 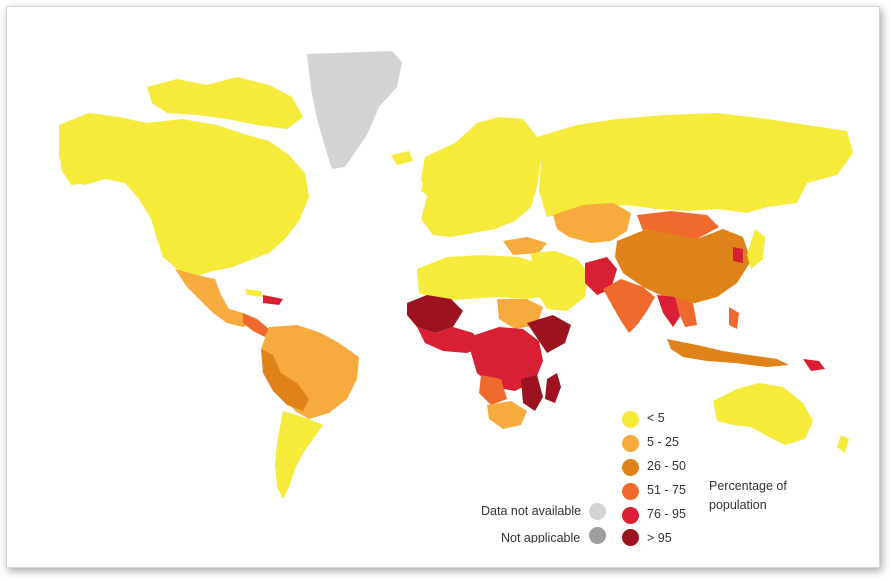 What do you see at coordinates (493, 390) in the screenshot?
I see `region-angola` at bounding box center [493, 390].